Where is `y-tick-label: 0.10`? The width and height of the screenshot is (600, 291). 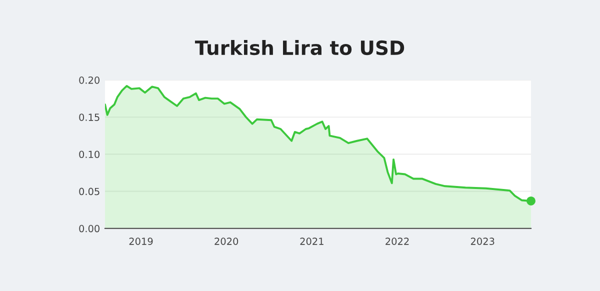
y-tick-label: 0.10 is located at coordinates (89, 154).